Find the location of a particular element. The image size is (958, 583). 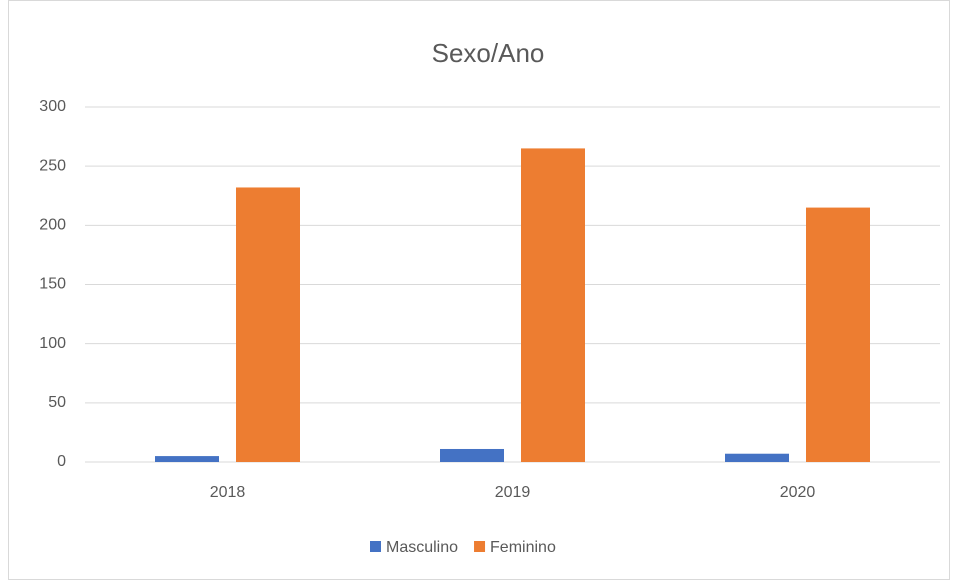

legend-label: Masculino is located at coordinates (422, 547).